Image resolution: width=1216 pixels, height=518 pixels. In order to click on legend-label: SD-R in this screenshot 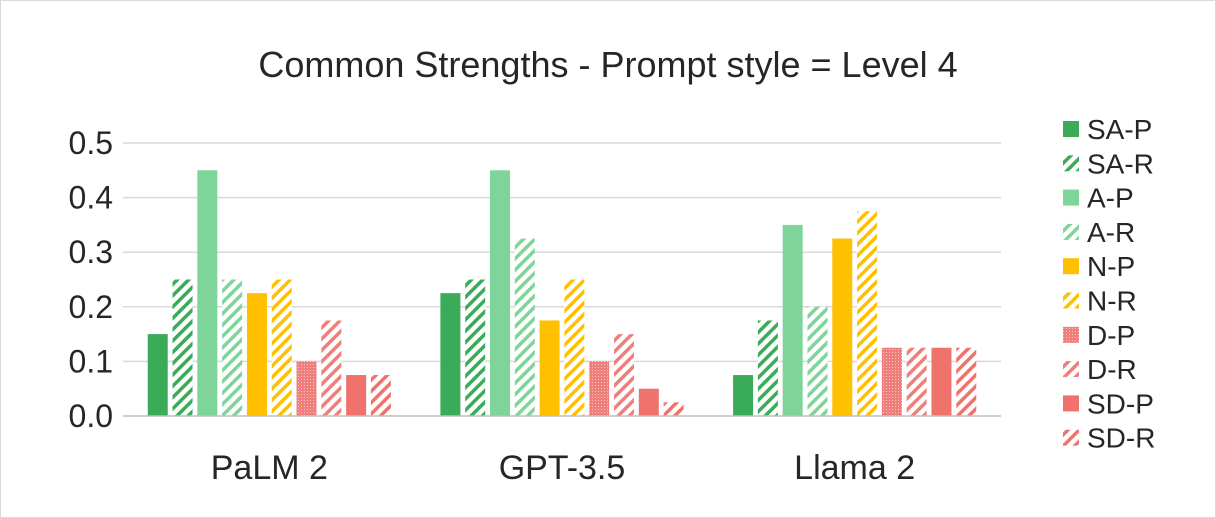, I will do `click(1121, 438)`.